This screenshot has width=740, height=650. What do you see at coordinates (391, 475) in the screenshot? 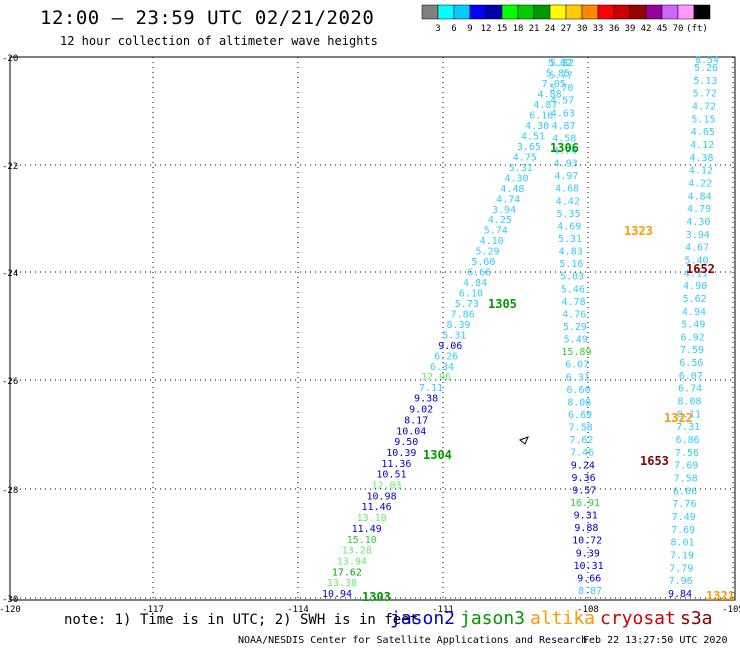
I see `track-1304-value: 10.51` at bounding box center [391, 475].